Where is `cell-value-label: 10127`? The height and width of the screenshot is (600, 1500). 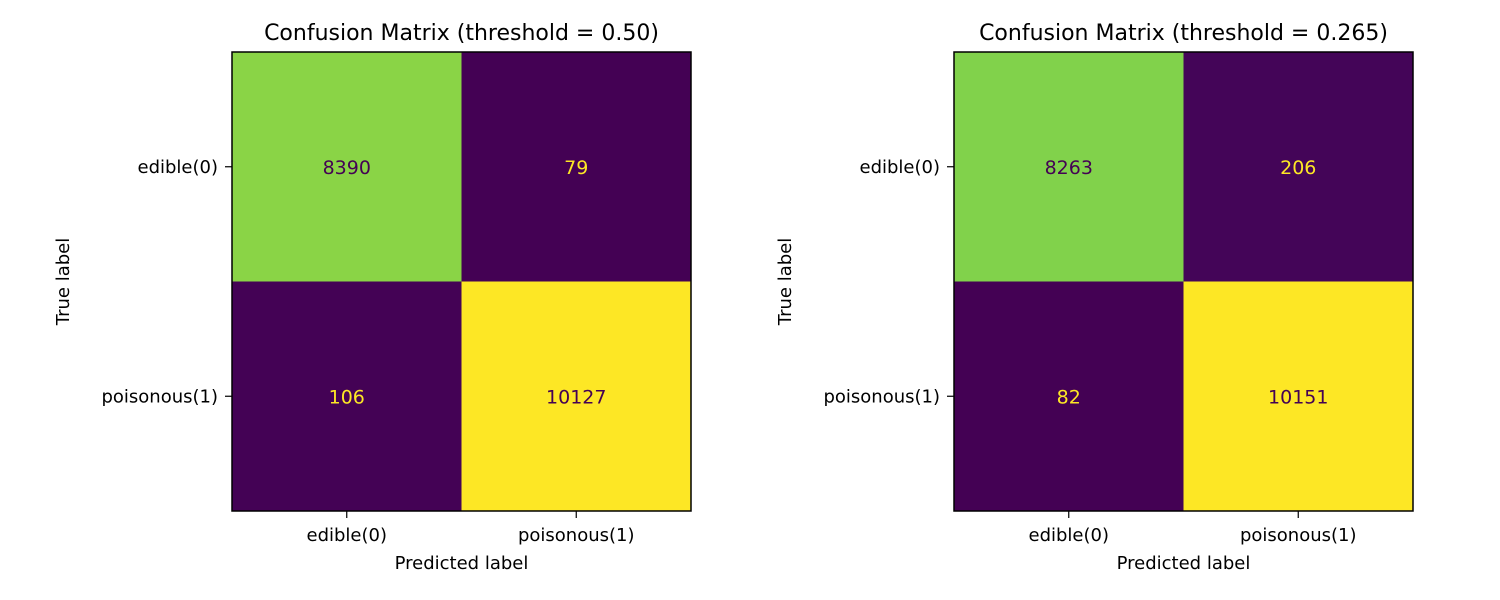 cell-value-label: 10127 is located at coordinates (576, 397).